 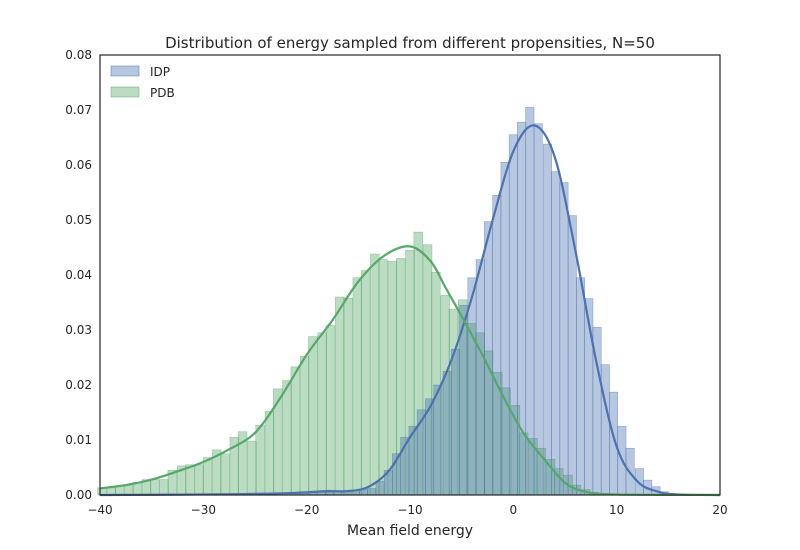 I want to click on y-tick-label: 0.04, so click(x=78, y=275).